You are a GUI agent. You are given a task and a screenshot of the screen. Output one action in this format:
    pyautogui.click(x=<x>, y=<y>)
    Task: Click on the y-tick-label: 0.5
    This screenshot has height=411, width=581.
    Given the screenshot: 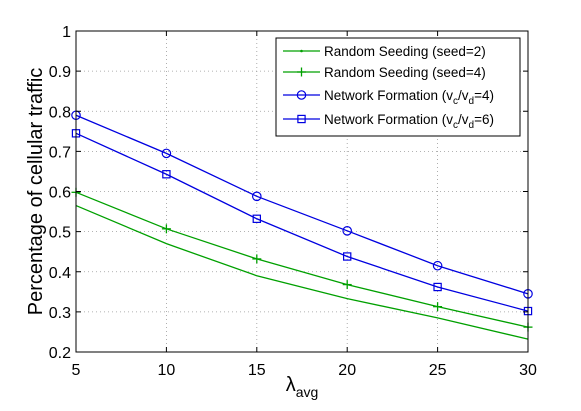 What is the action you would take?
    pyautogui.click(x=60, y=233)
    